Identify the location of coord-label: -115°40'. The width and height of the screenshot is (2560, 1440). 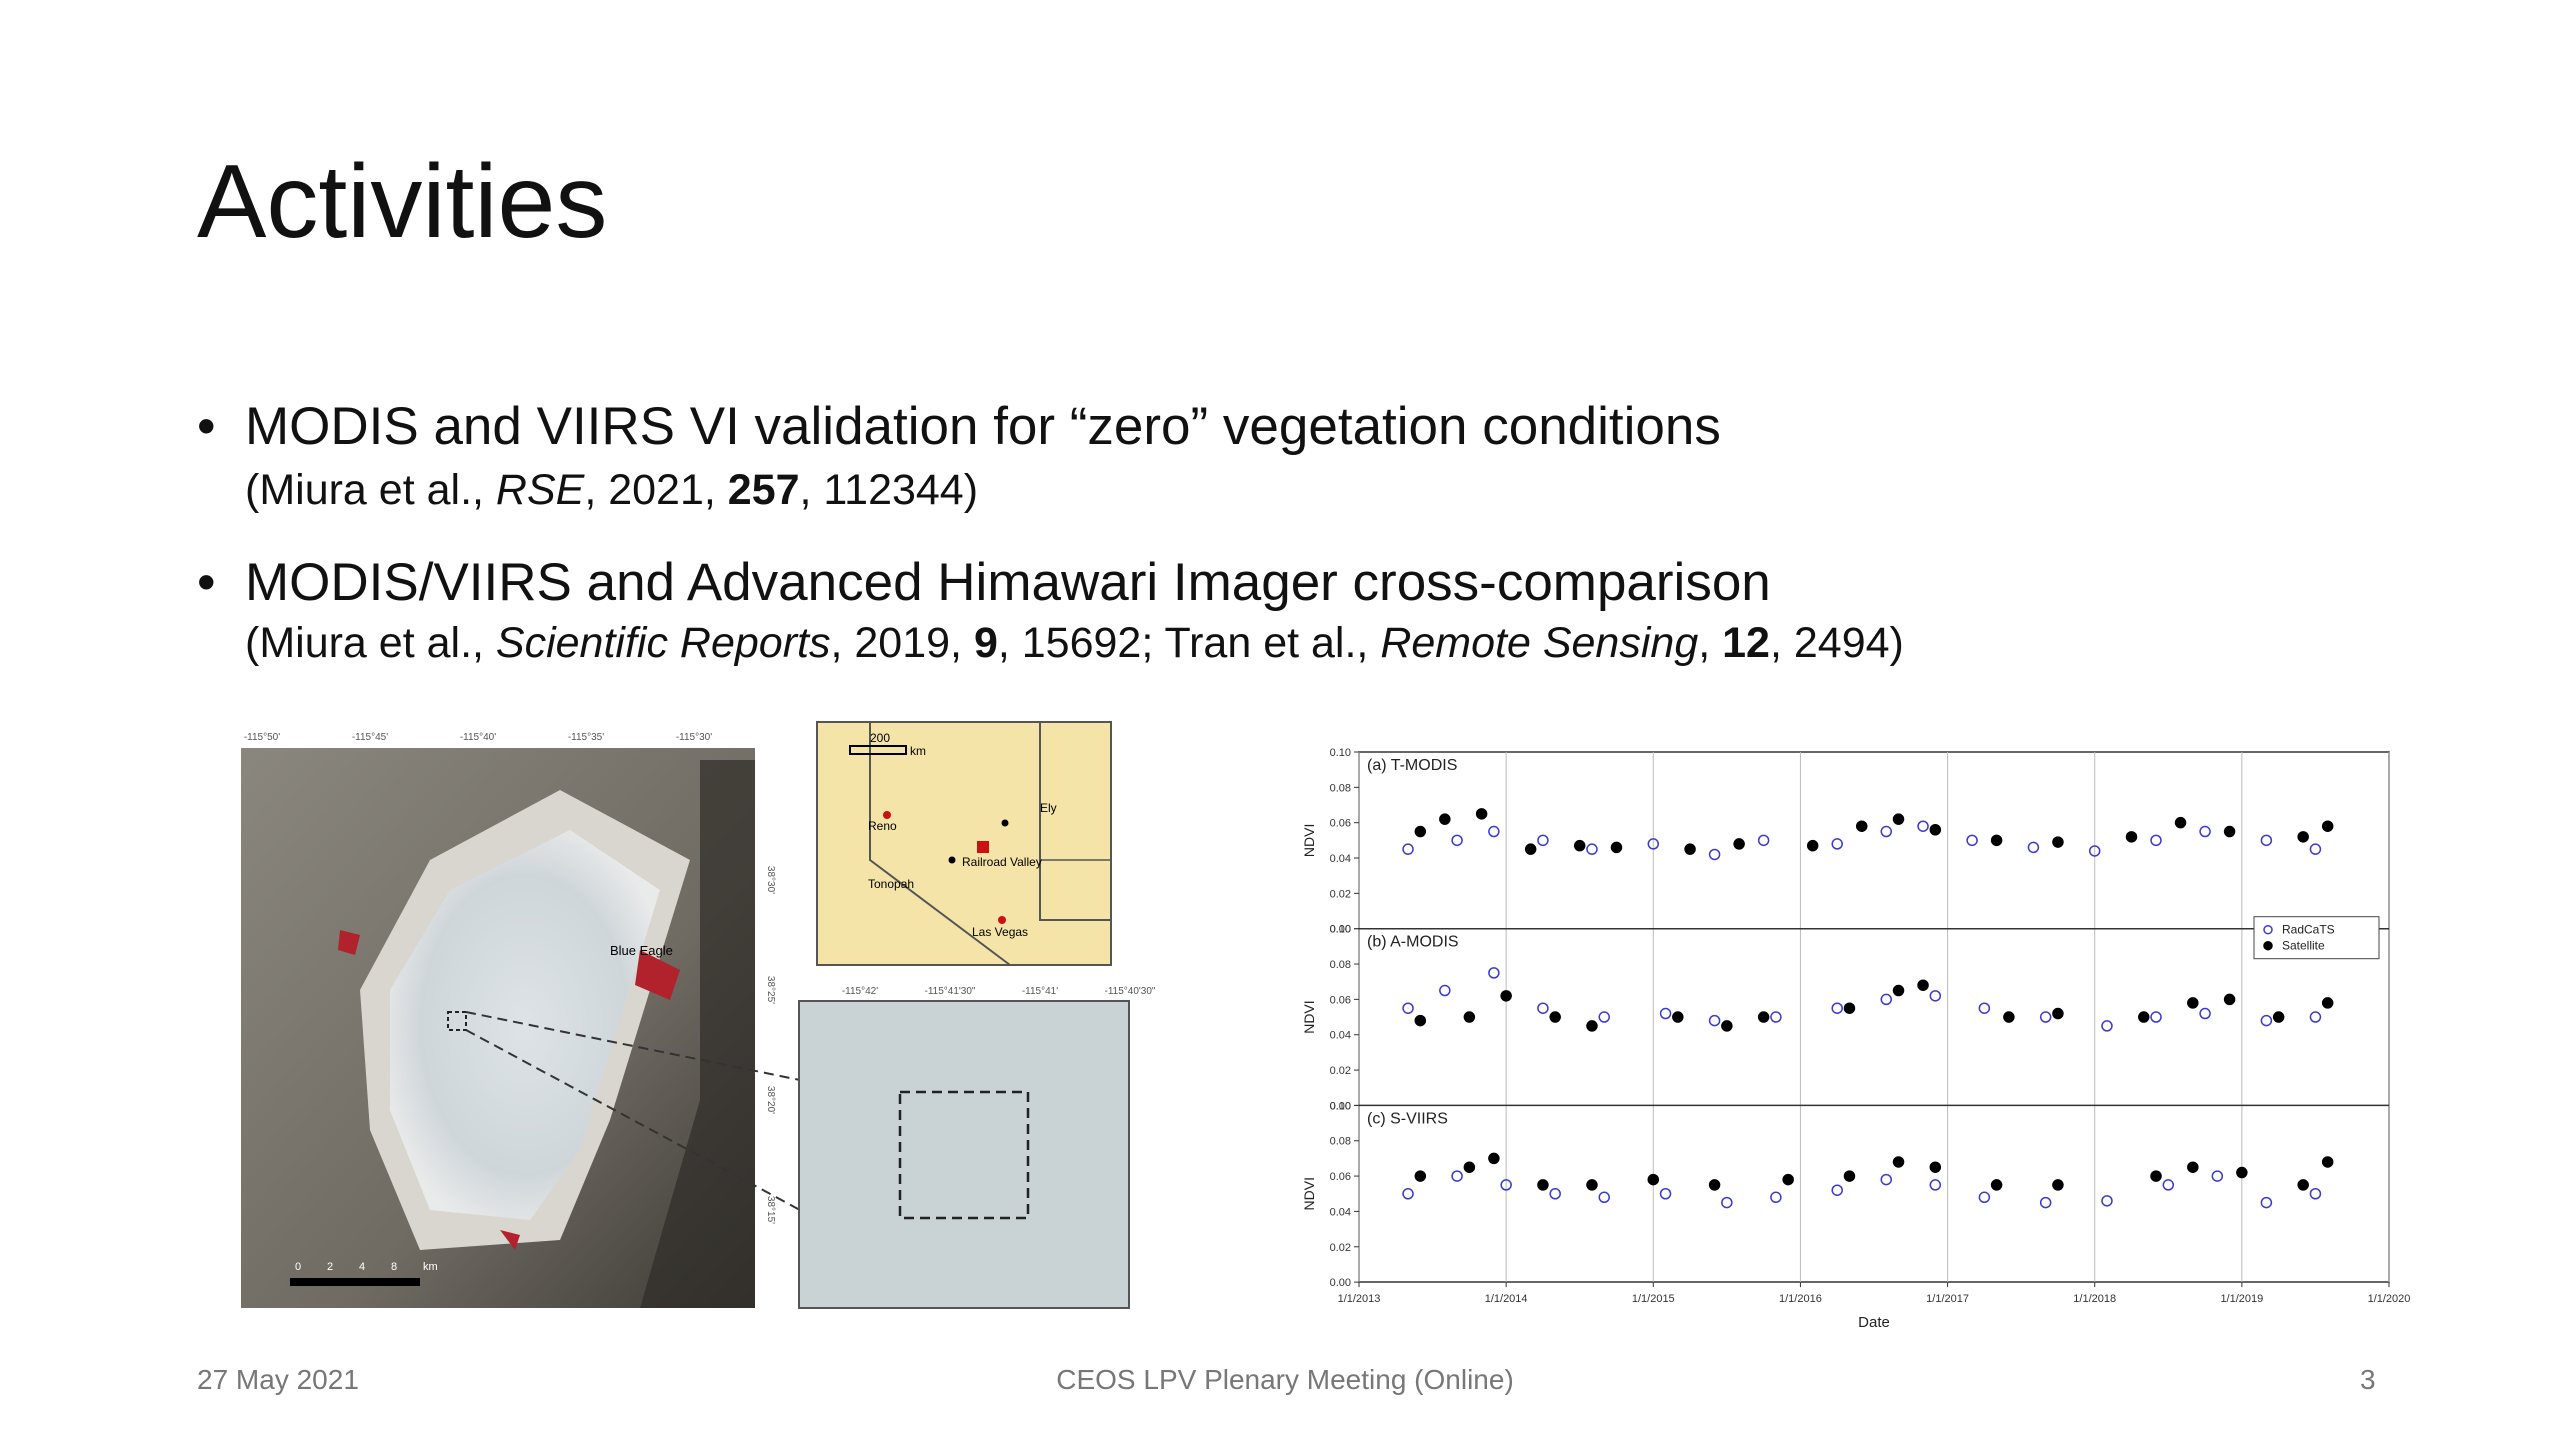
(478, 737).